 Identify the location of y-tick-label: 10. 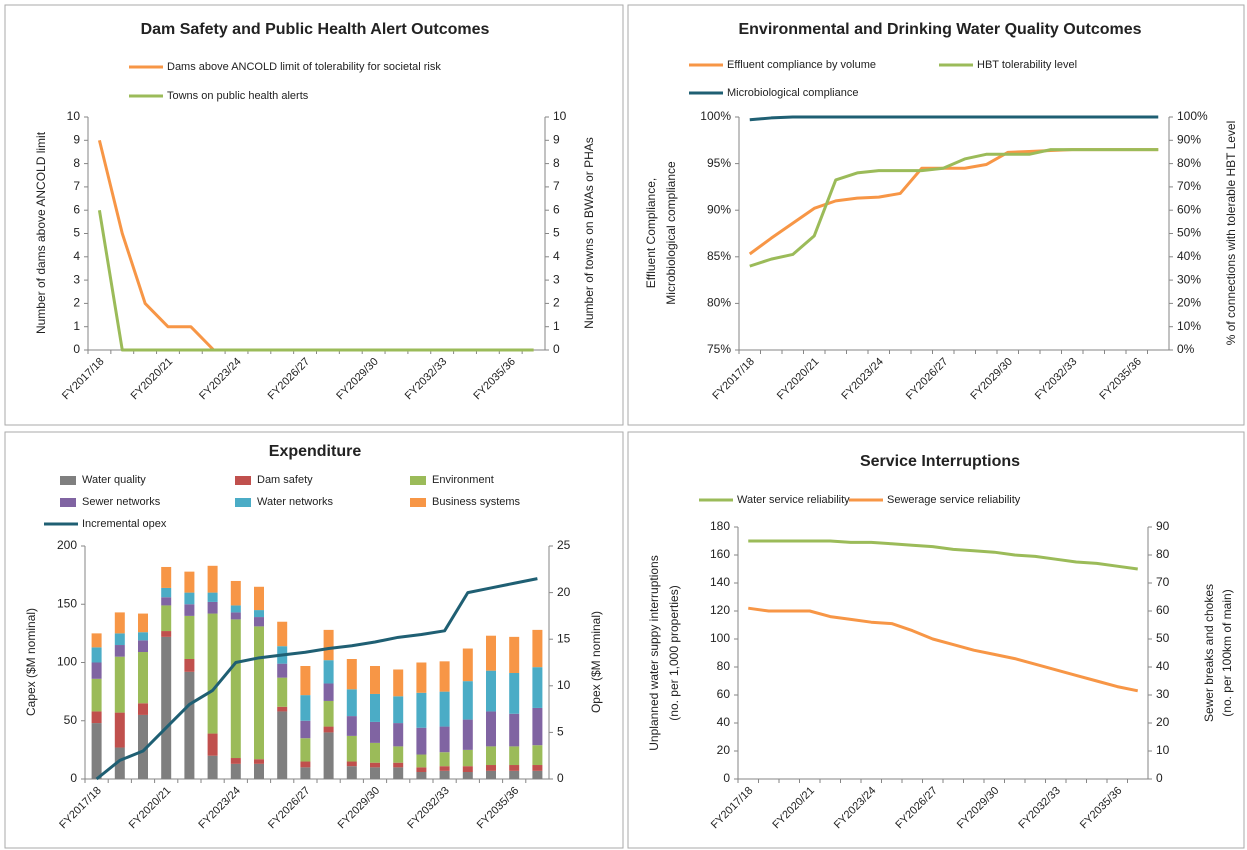
(74, 116).